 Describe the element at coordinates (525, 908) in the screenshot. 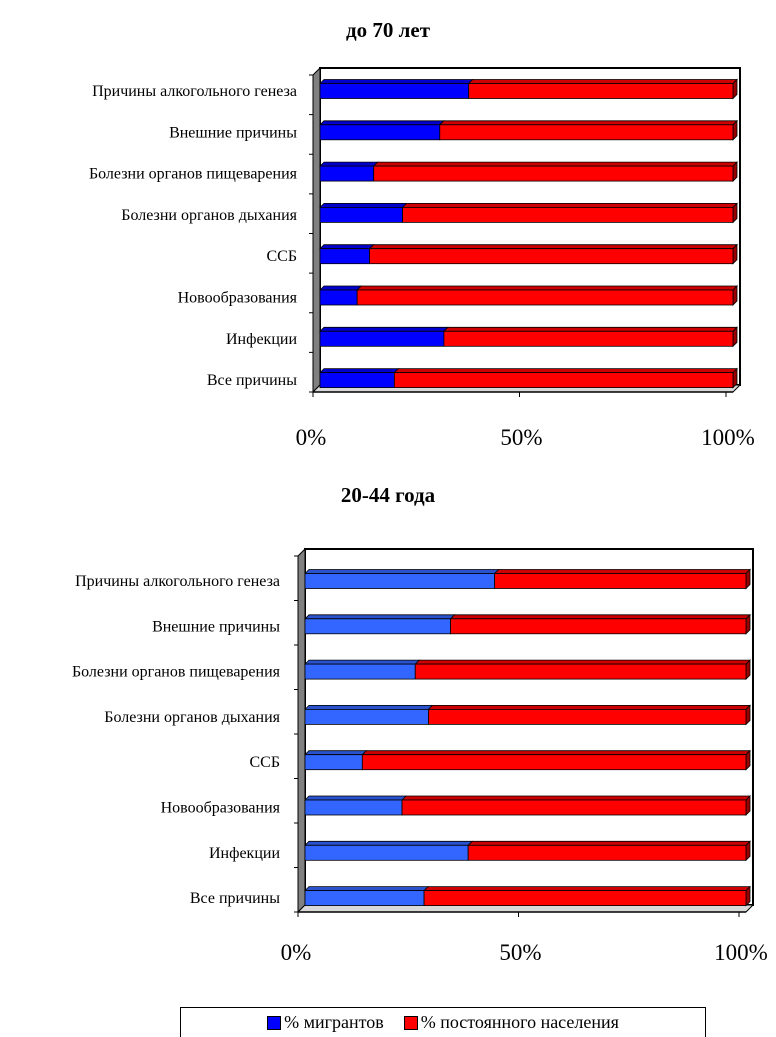

I see `plot-floor` at that location.